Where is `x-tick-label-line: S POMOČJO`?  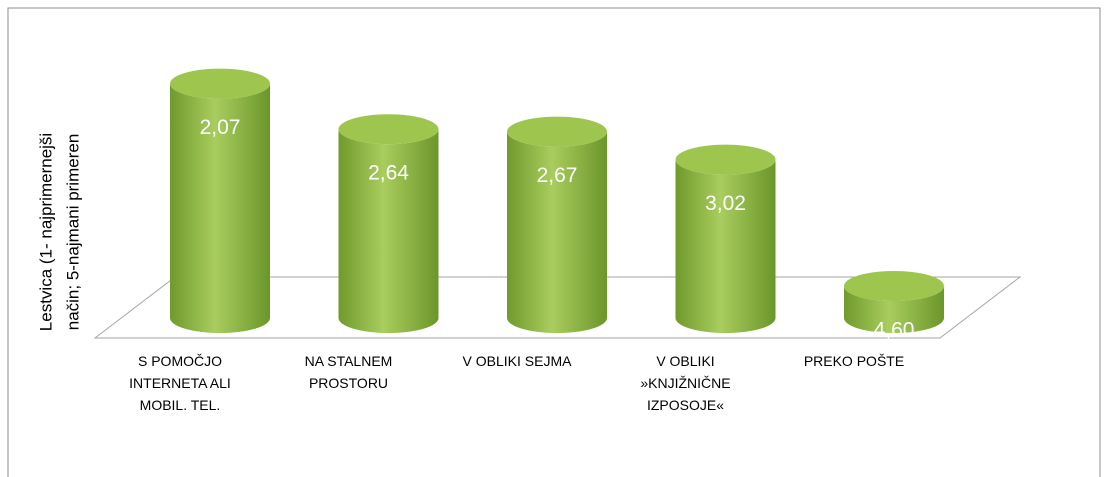 x-tick-label-line: S POMOČJO is located at coordinates (180, 361).